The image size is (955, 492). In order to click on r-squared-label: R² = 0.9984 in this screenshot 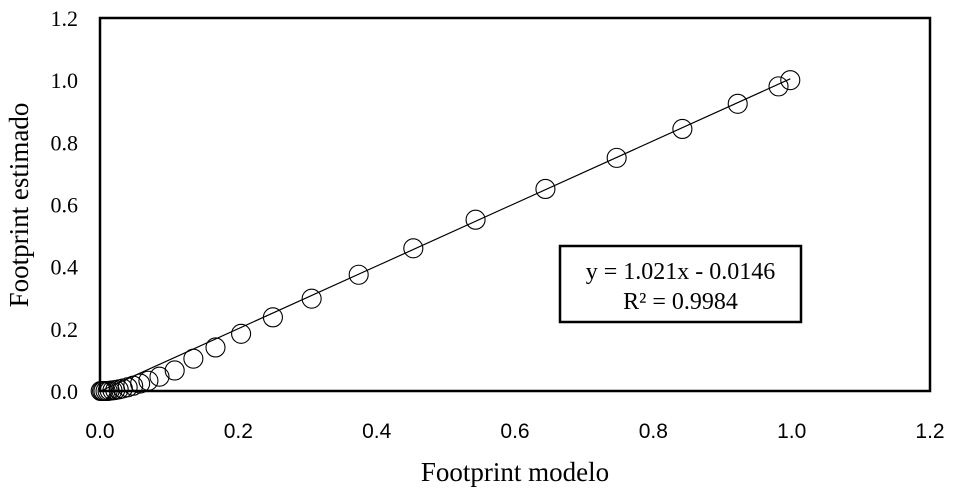, I will do `click(680, 302)`.